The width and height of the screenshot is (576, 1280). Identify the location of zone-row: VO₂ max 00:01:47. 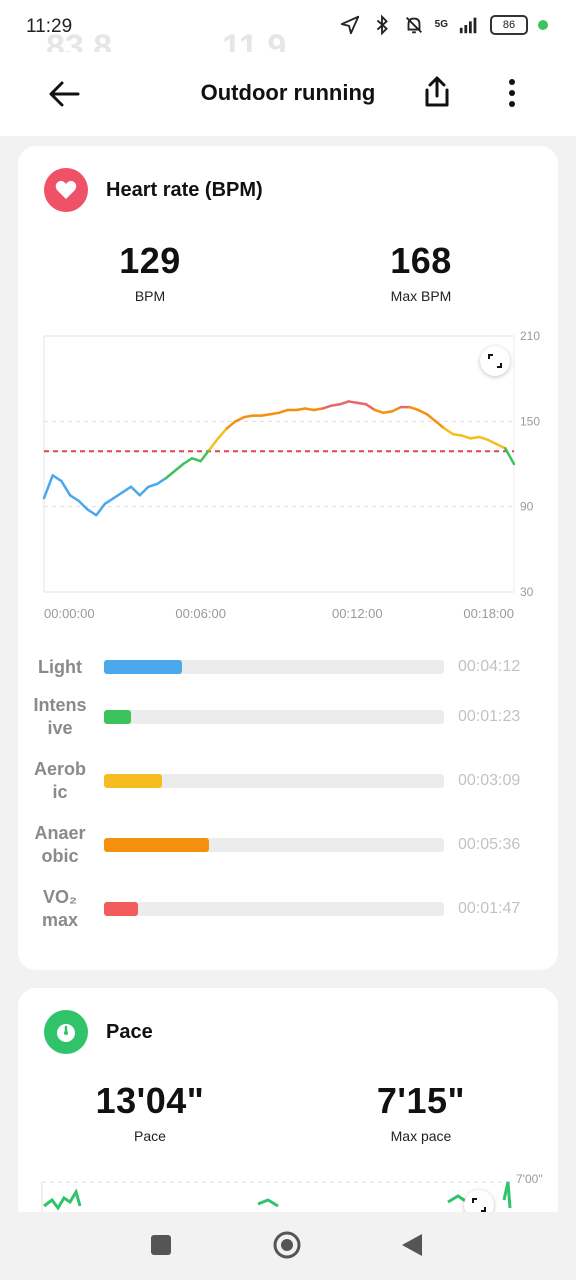
(288, 922).